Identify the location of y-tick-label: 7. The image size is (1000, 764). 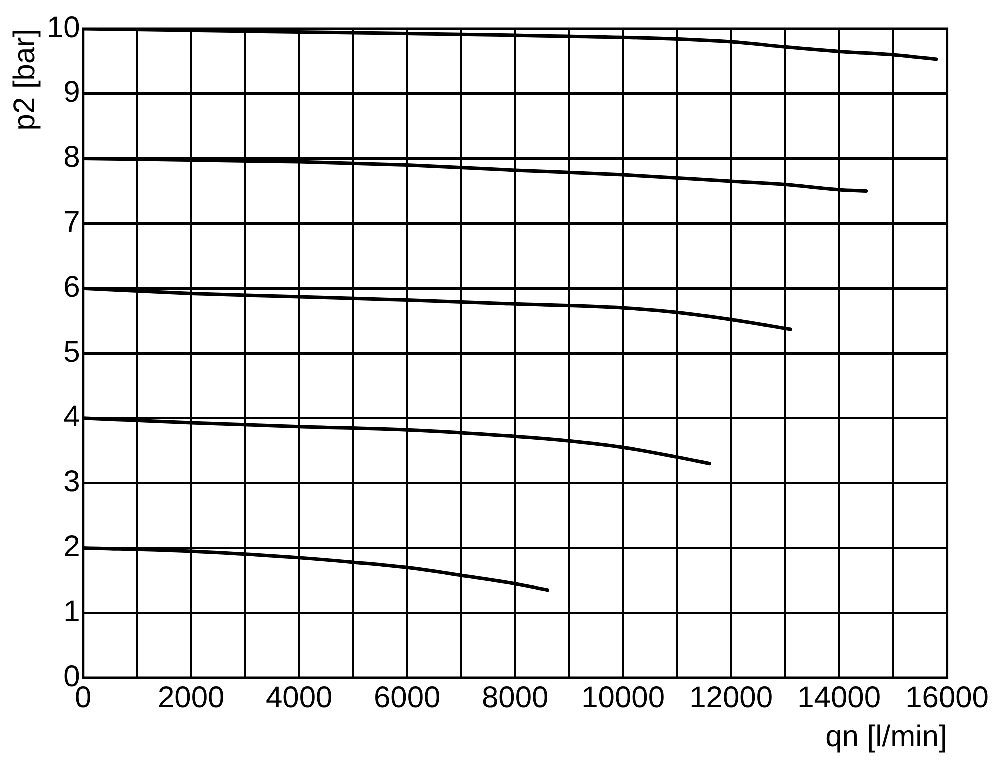
(72, 222).